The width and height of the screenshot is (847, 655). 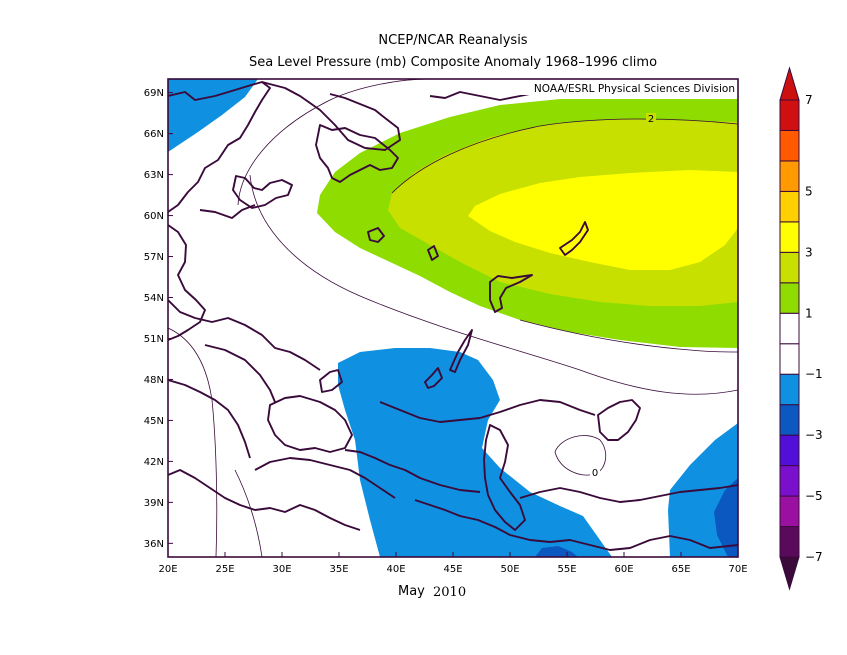 What do you see at coordinates (789, 573) in the screenshot?
I see `colorbar-bottom-arrow` at bounding box center [789, 573].